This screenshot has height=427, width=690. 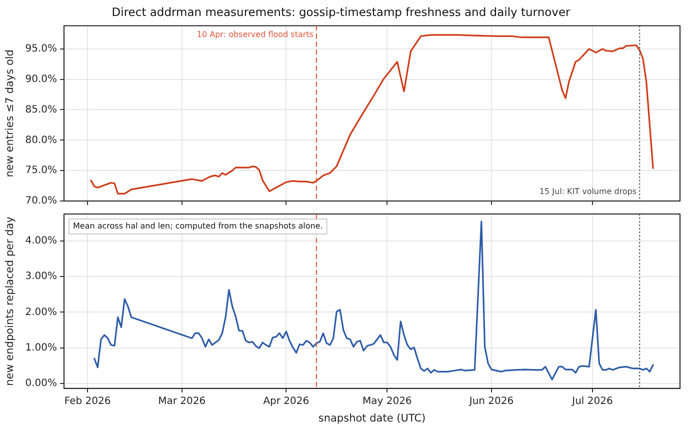 What do you see at coordinates (87, 401) in the screenshot?
I see `x-tick-label: Feb 2026` at bounding box center [87, 401].